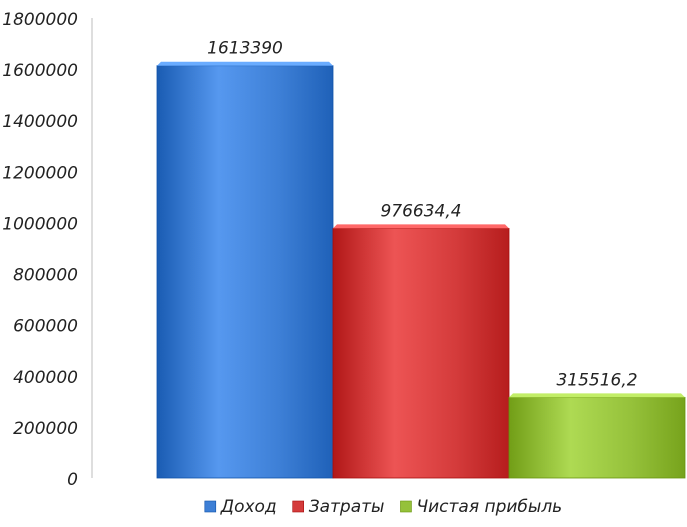  Describe the element at coordinates (245, 49) in the screenshot. I see `data-label: 1613390` at that location.